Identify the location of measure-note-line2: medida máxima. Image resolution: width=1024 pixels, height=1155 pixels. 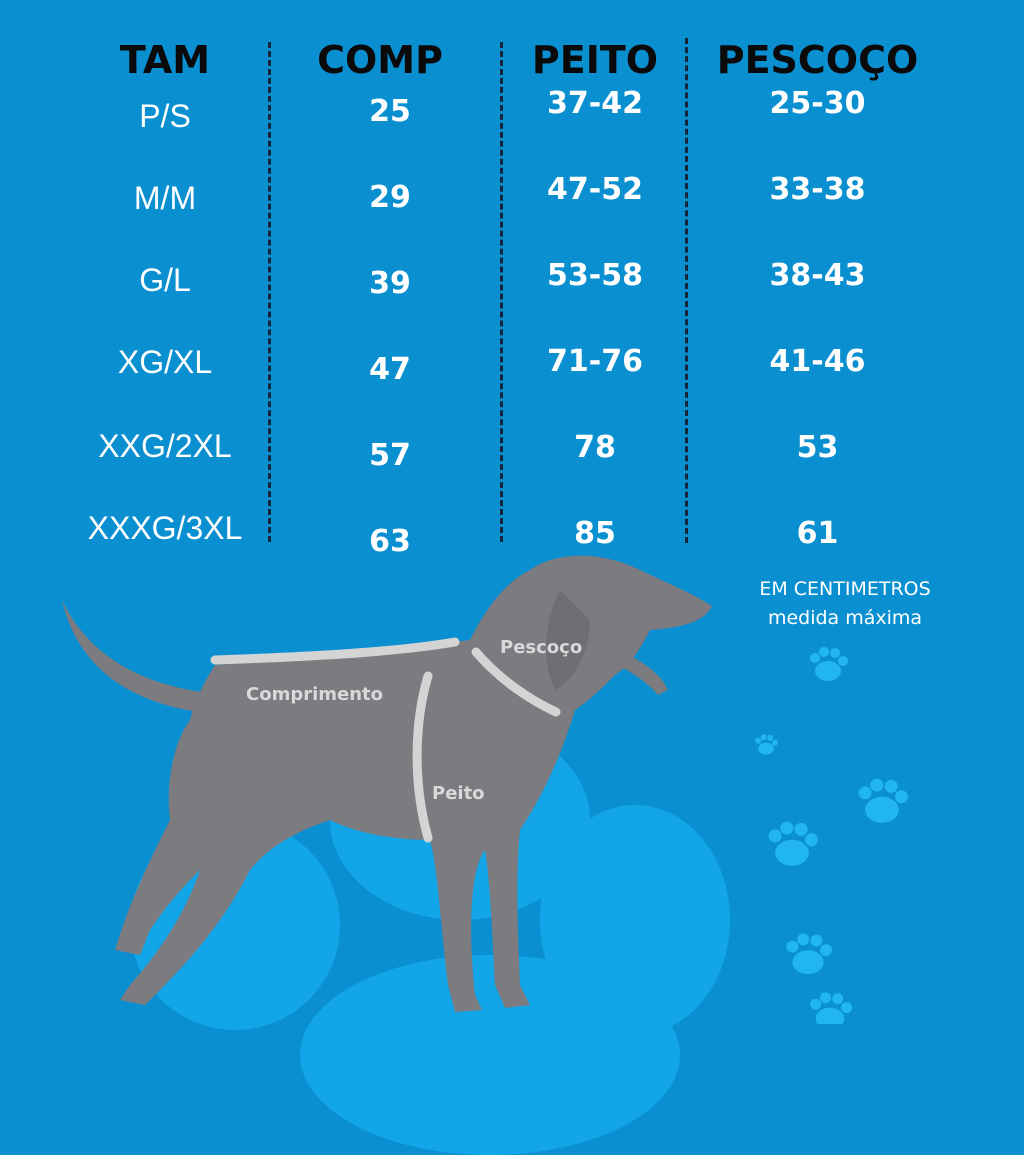
(845, 618).